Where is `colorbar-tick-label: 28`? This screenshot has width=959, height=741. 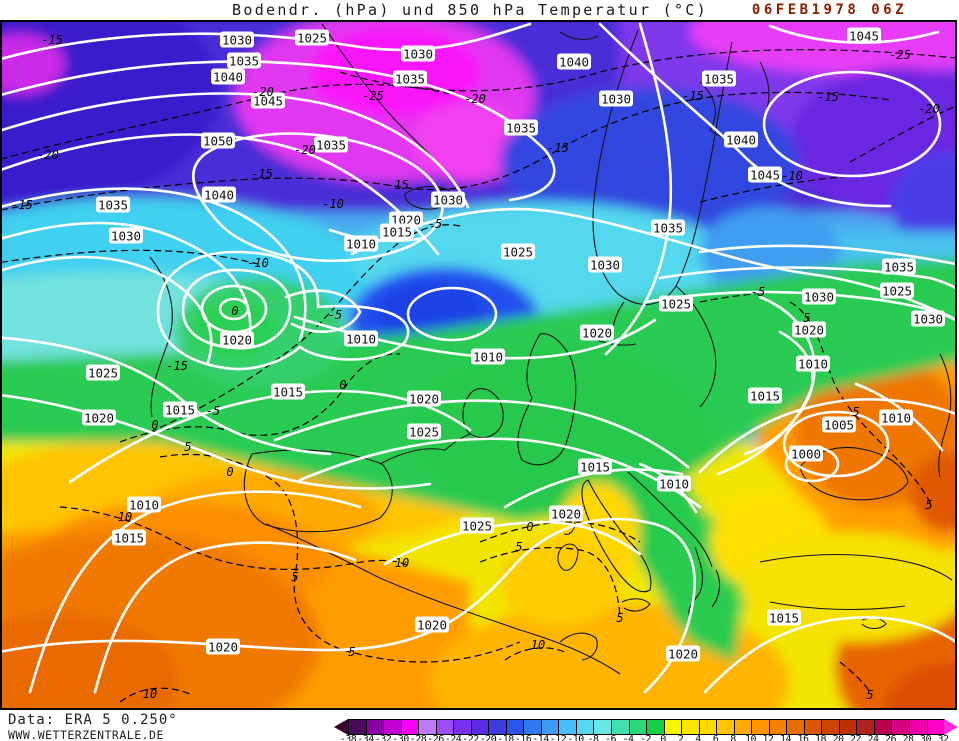
colorbar-tick-label: 28 is located at coordinates (908, 737).